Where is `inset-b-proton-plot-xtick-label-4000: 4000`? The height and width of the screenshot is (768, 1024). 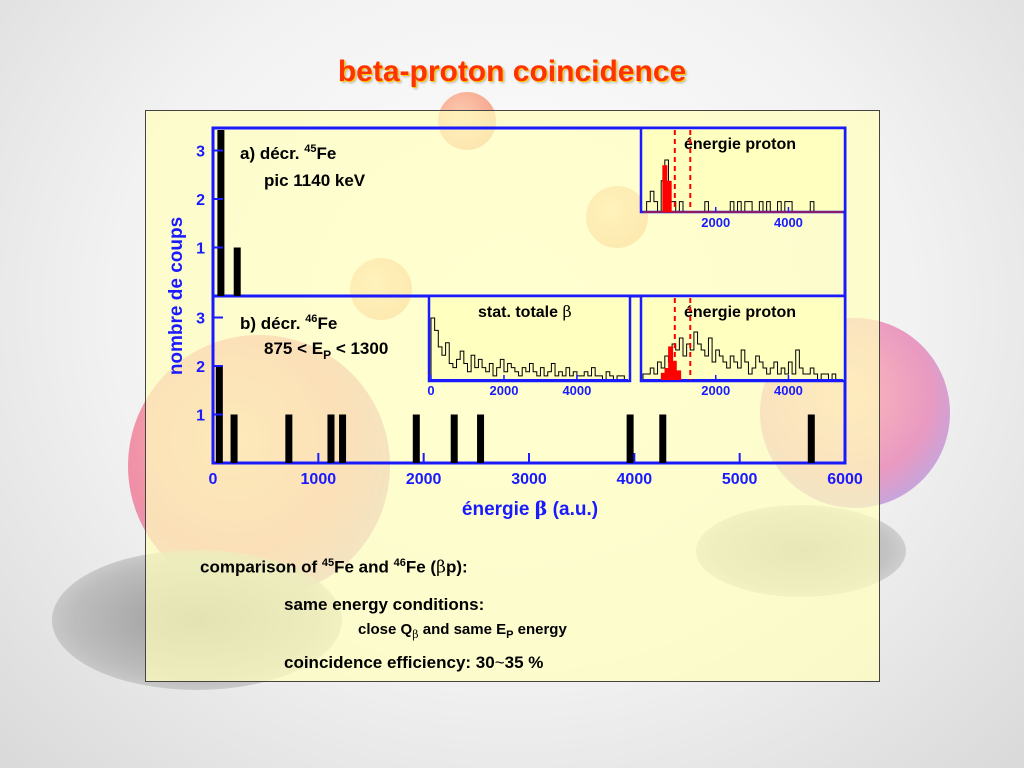
inset-b-proton-plot-xtick-label-4000: 4000 is located at coordinates (788, 390).